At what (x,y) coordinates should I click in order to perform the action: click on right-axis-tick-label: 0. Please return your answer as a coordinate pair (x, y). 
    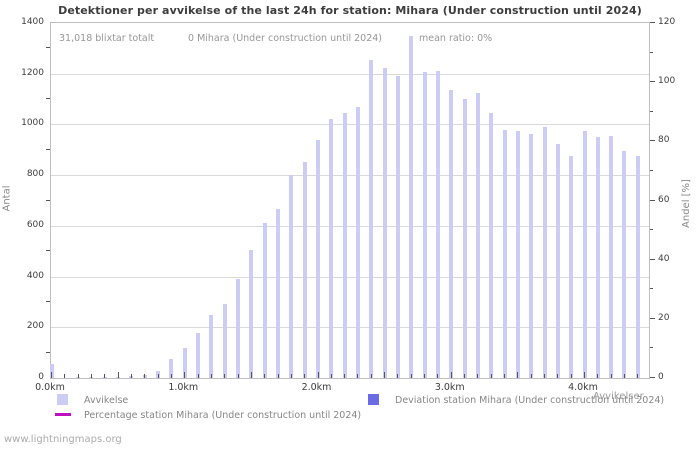
    Looking at the image, I should click on (661, 377).